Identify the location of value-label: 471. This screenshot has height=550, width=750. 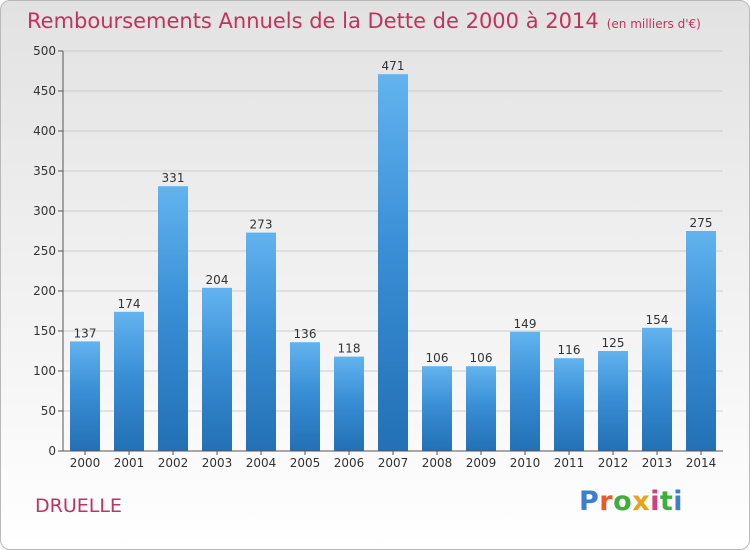
(393, 66).